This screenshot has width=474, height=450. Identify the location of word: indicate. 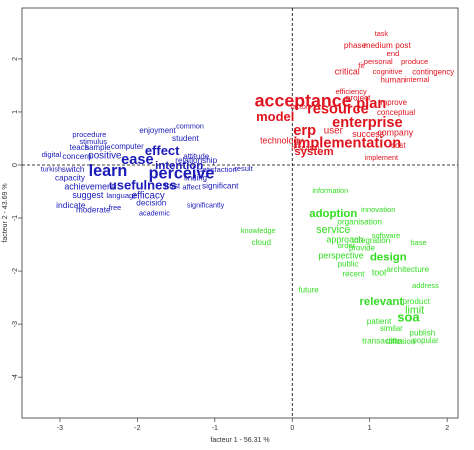
(71, 205).